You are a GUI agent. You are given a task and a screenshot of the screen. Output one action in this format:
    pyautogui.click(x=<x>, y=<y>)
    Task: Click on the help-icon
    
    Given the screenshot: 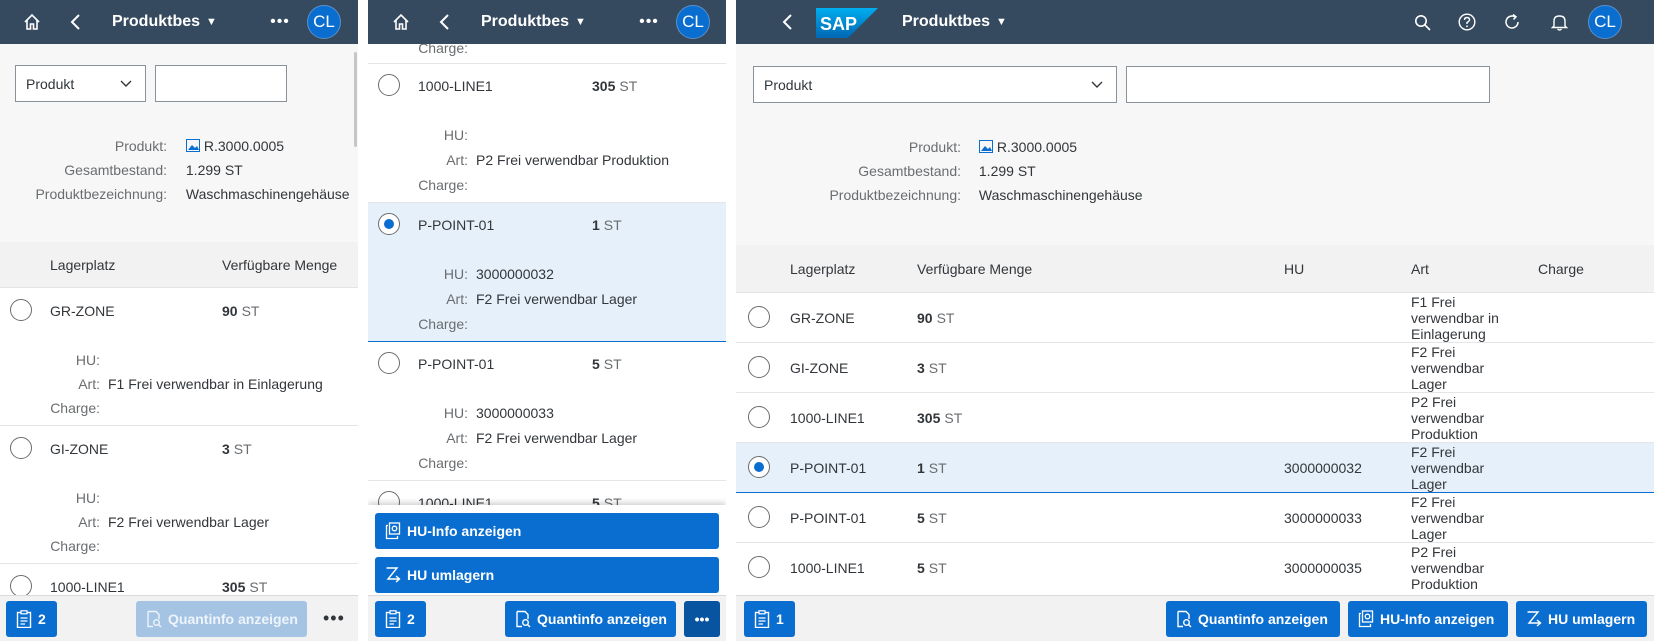 What is the action you would take?
    pyautogui.click(x=1467, y=22)
    